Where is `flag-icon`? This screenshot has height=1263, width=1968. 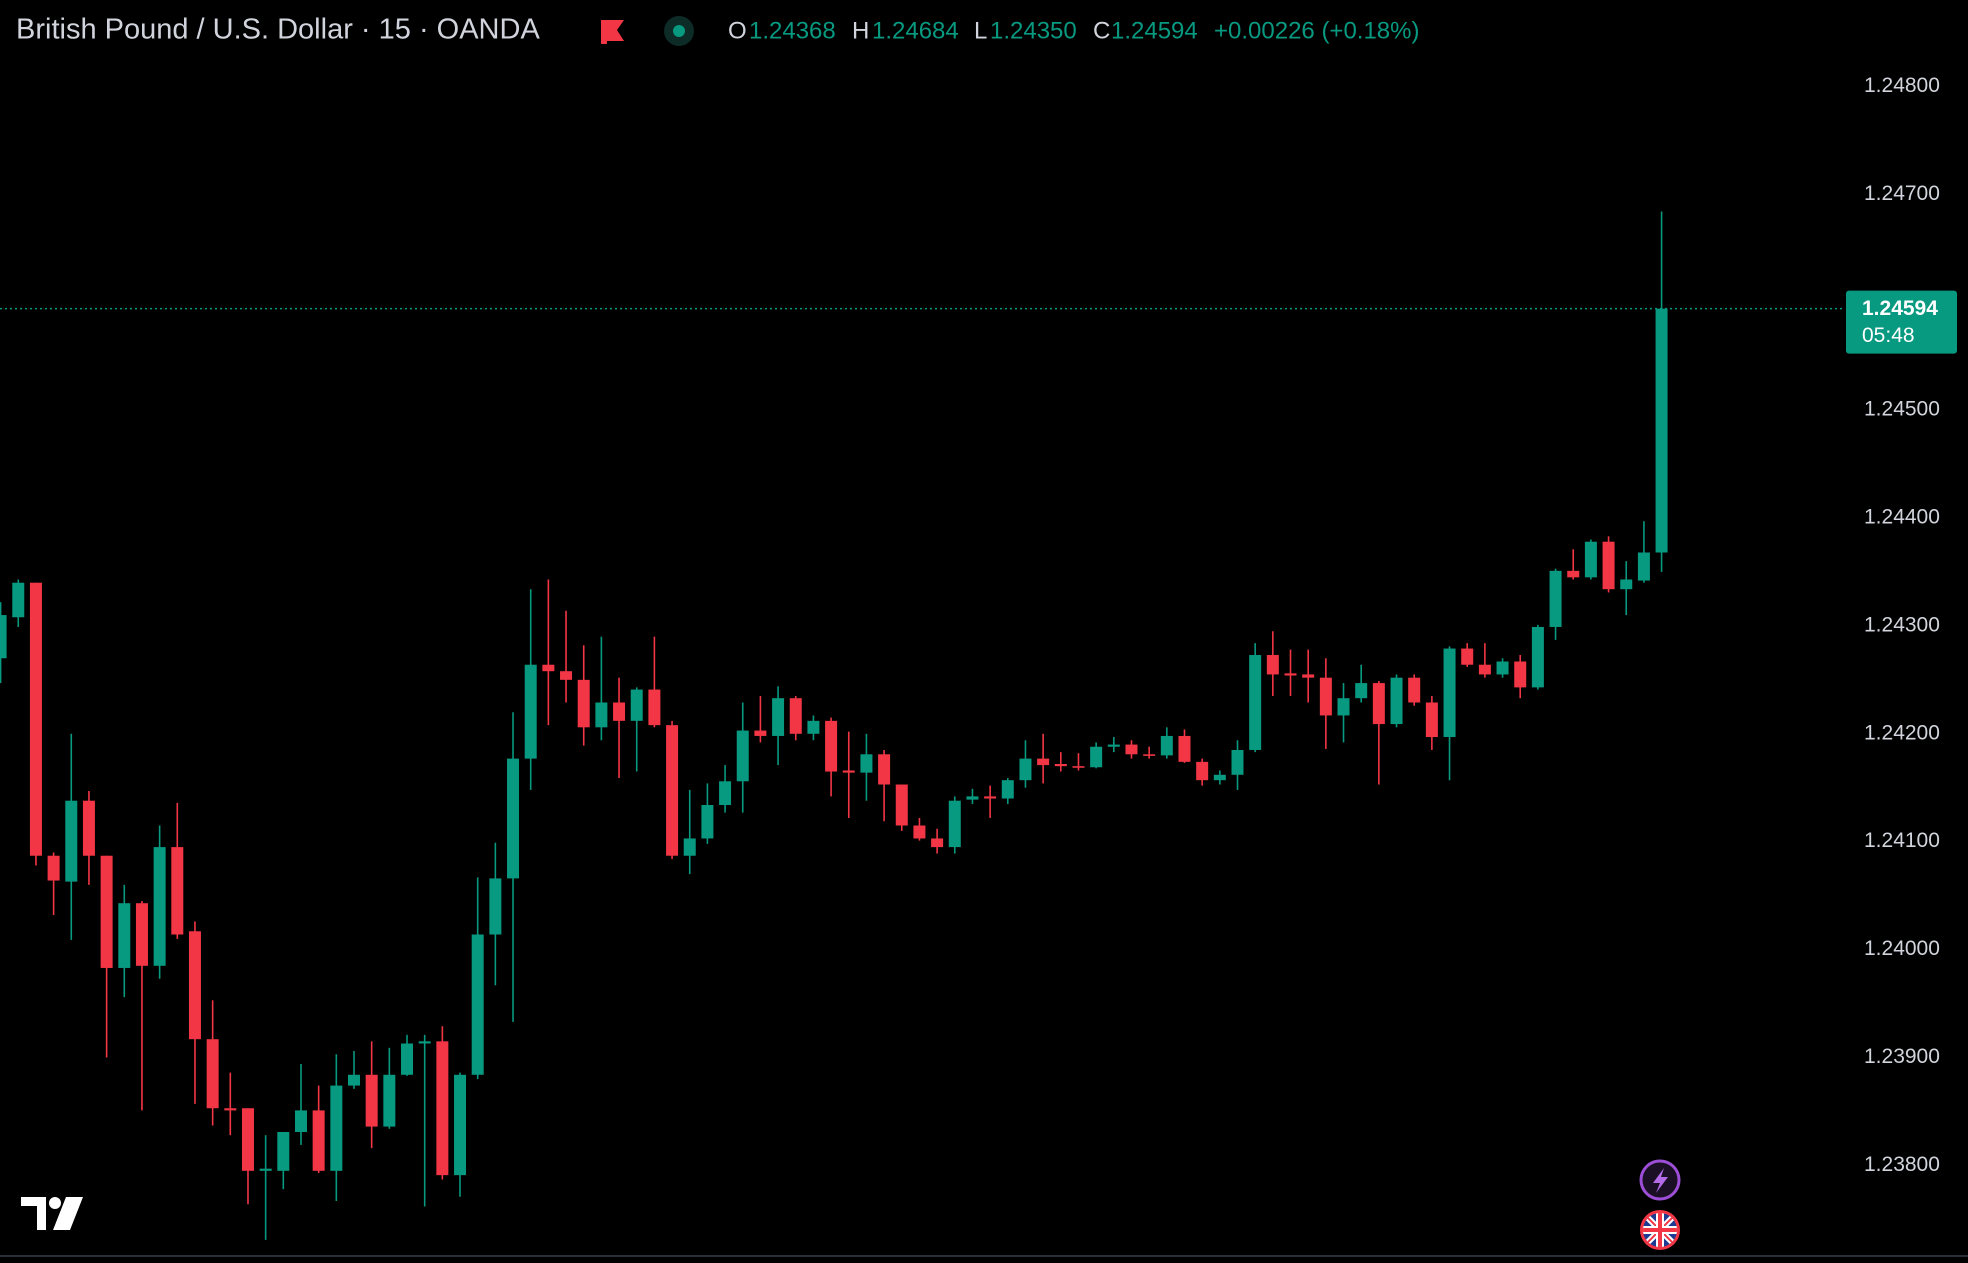
flag-icon is located at coordinates (612, 32).